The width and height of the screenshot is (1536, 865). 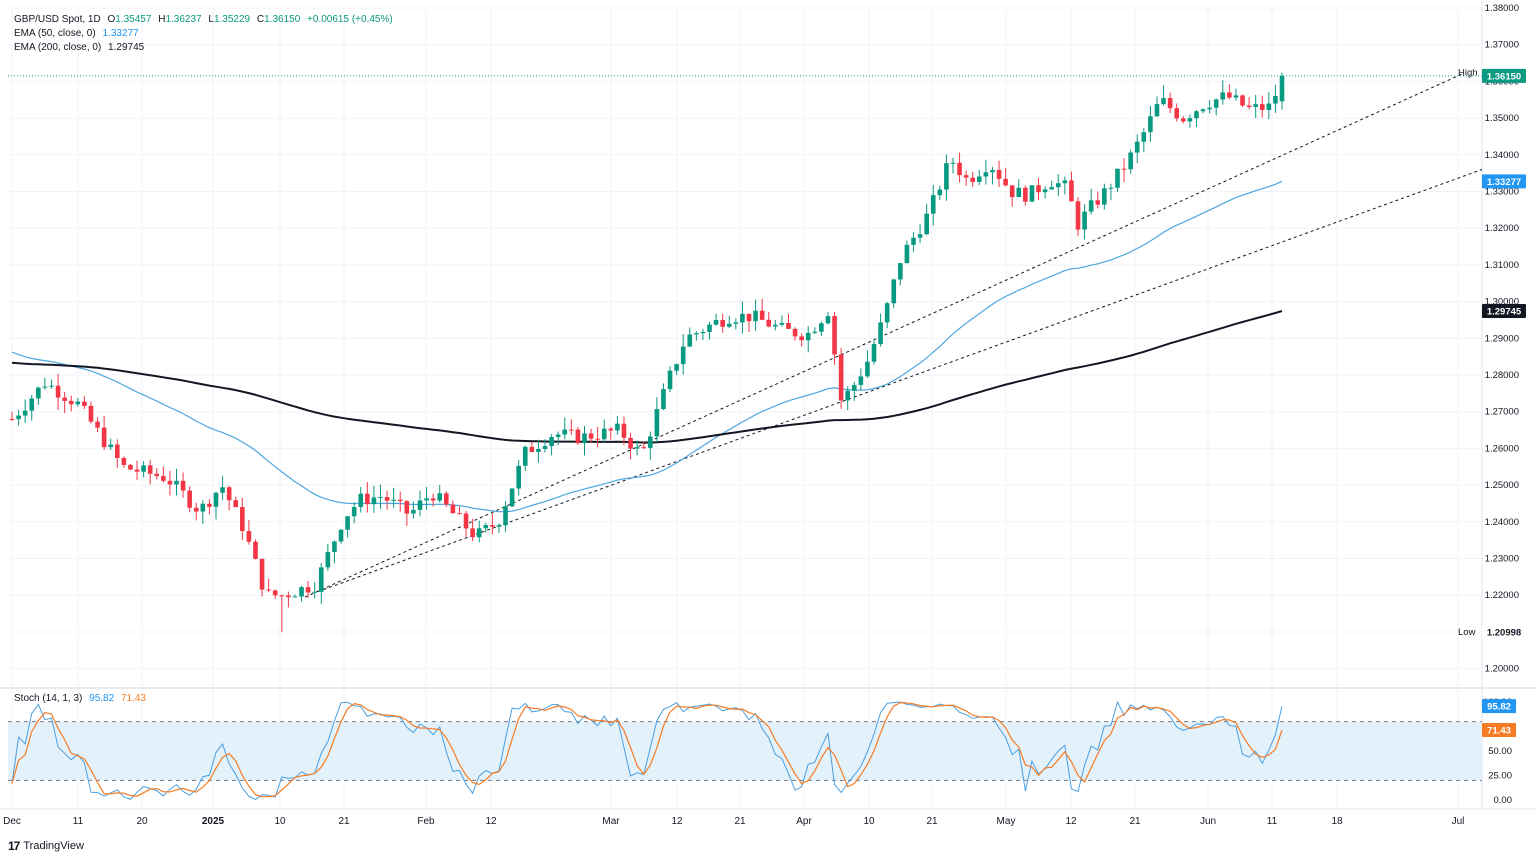 I want to click on high-marker-label: High, so click(x=1468, y=73).